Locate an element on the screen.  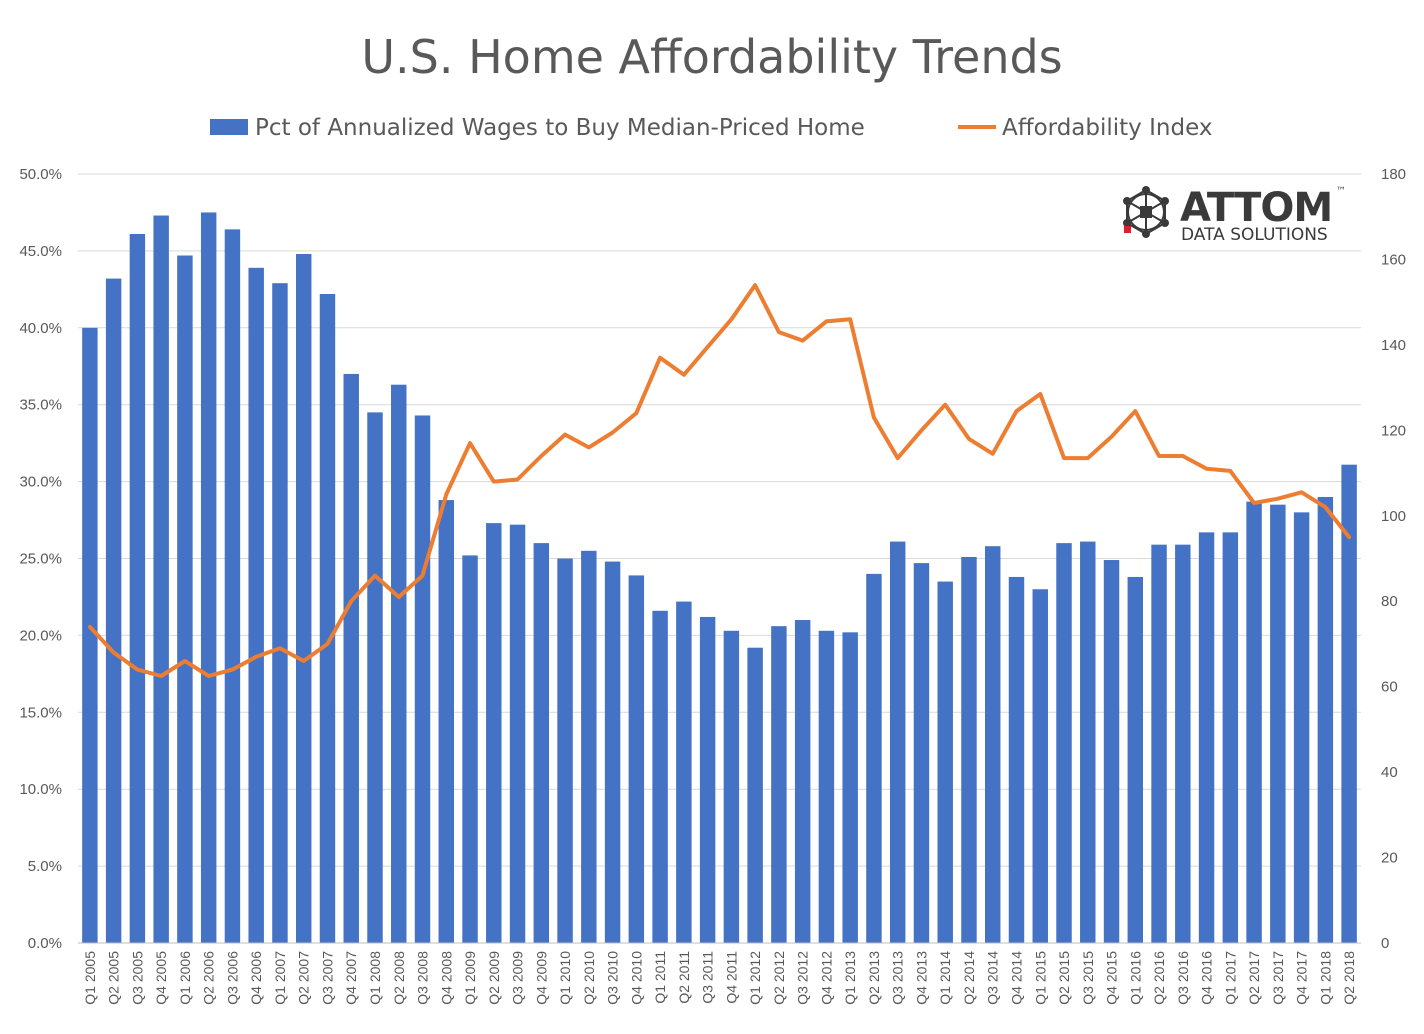
left-tick-label: 40.0% is located at coordinates (40, 328).